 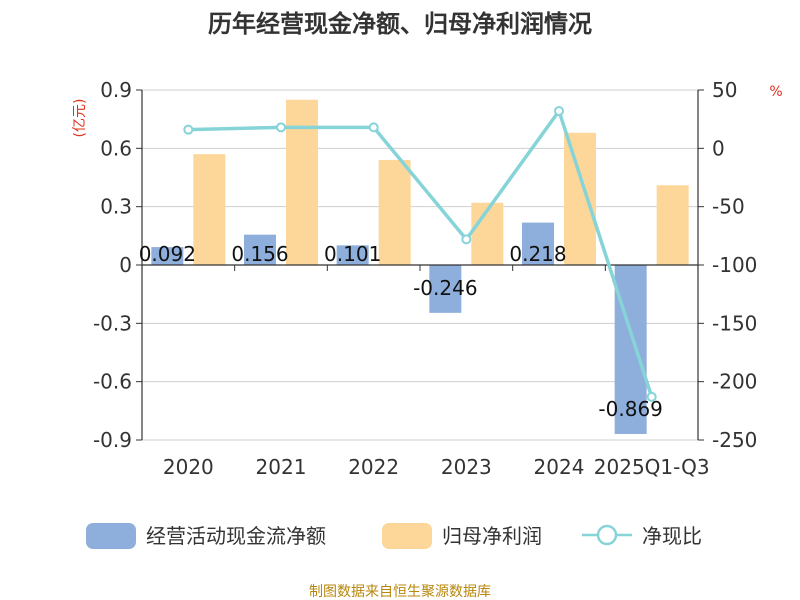 I want to click on x-tick-label: 2022, so click(x=373, y=467).